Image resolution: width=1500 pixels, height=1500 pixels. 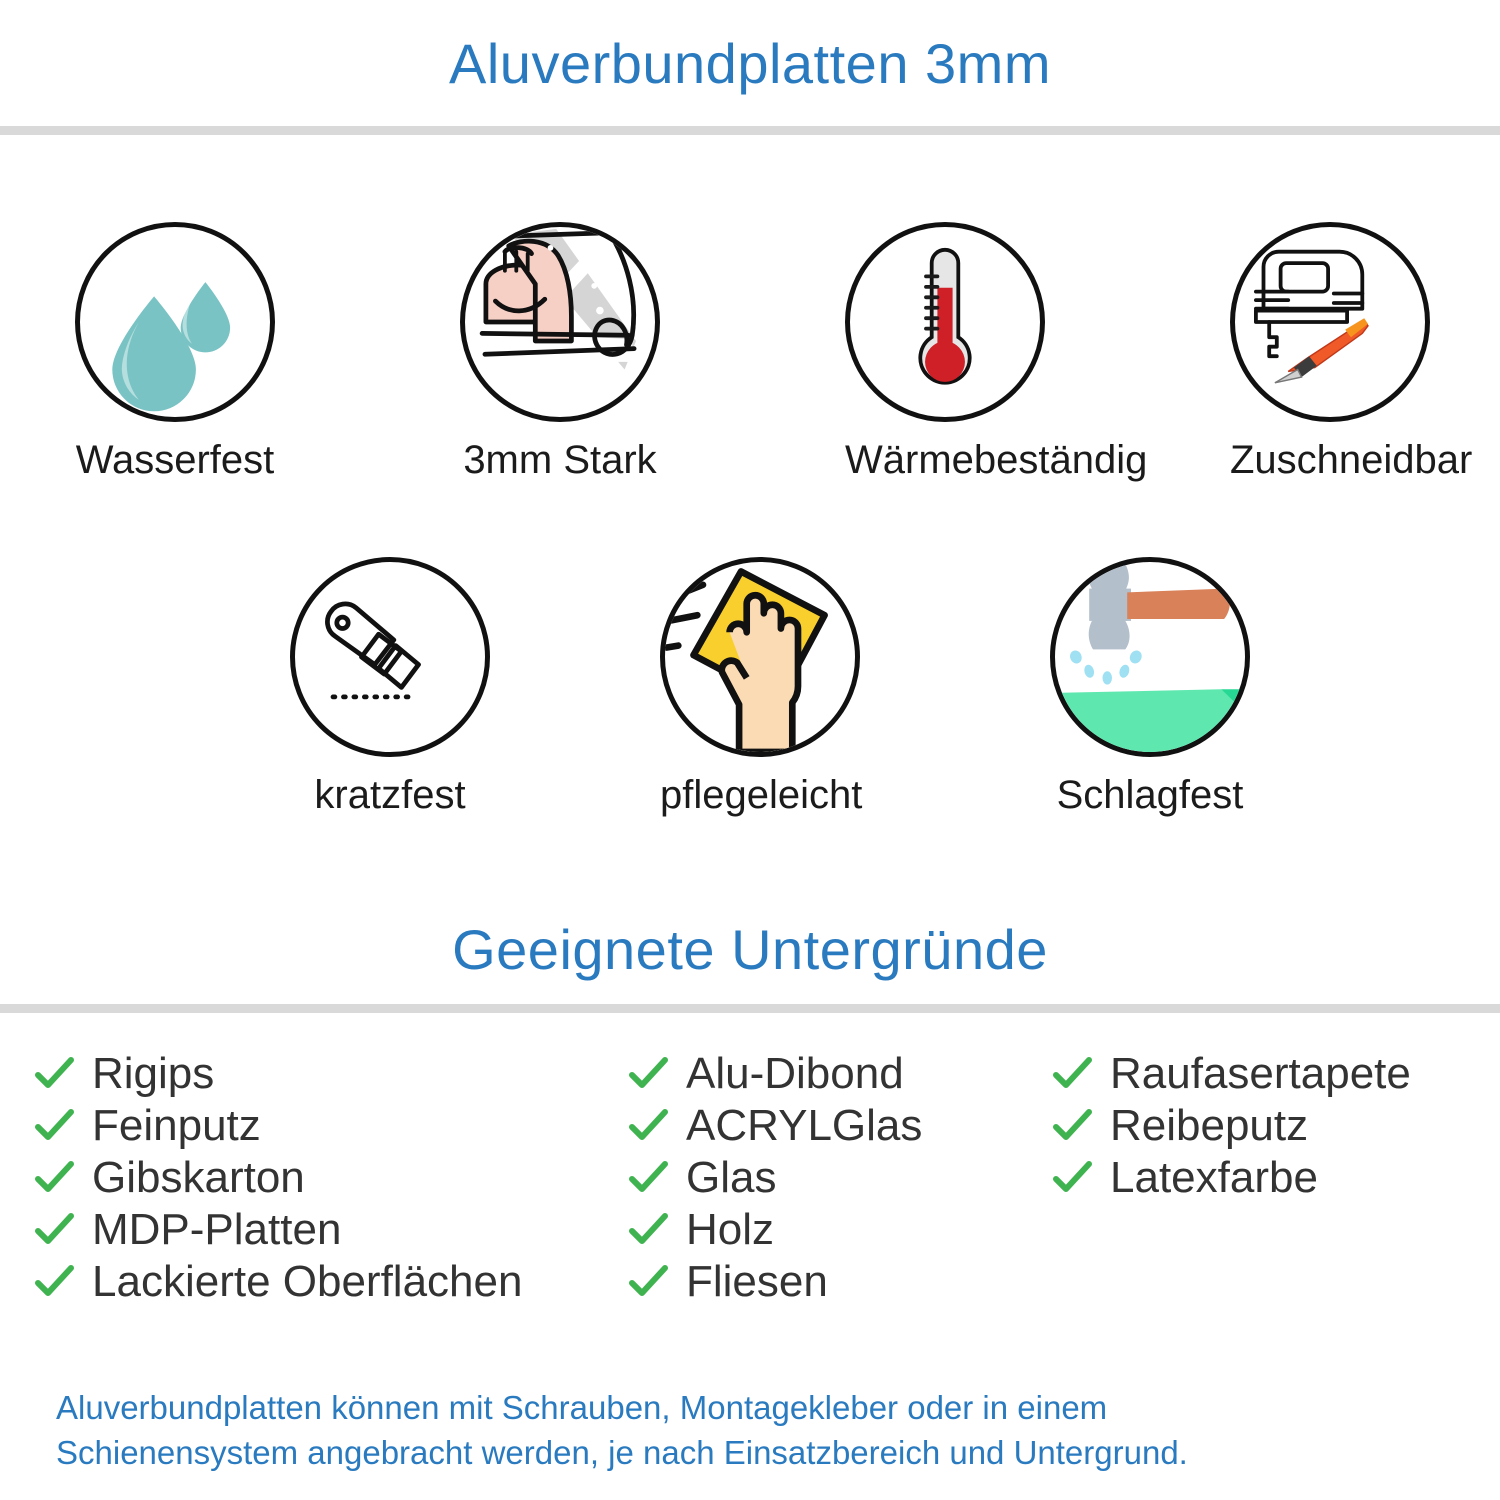 I want to click on water-drops-icon, so click(x=175, y=322).